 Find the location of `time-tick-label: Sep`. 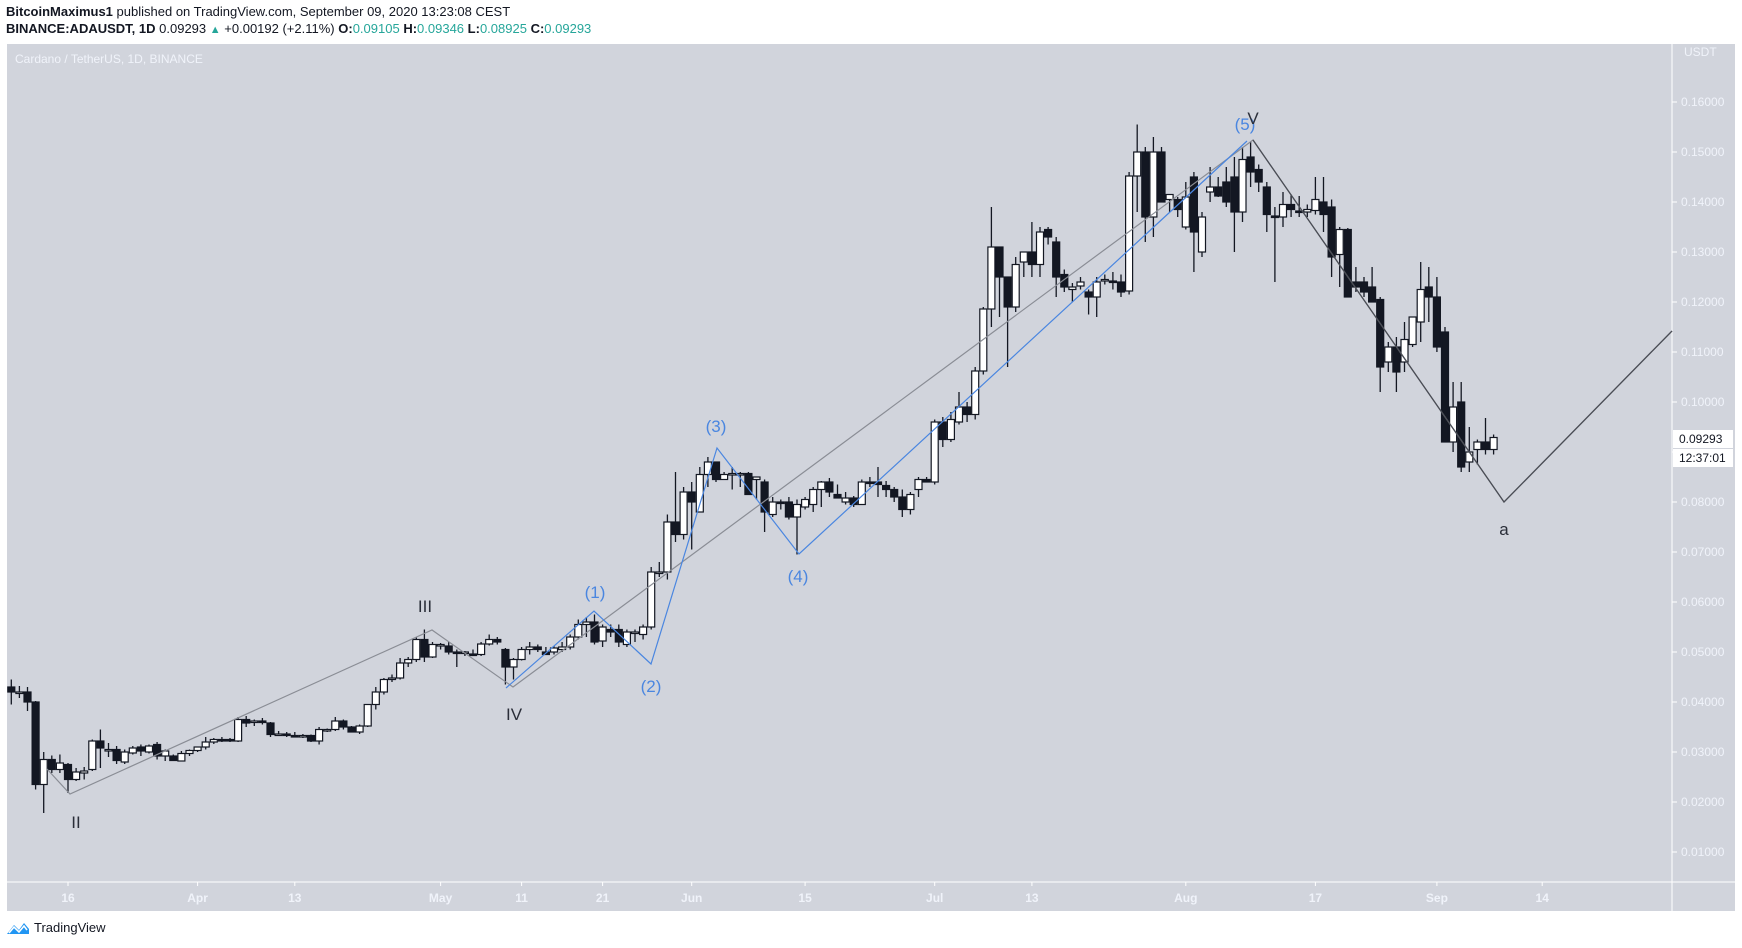

time-tick-label: Sep is located at coordinates (1437, 898).